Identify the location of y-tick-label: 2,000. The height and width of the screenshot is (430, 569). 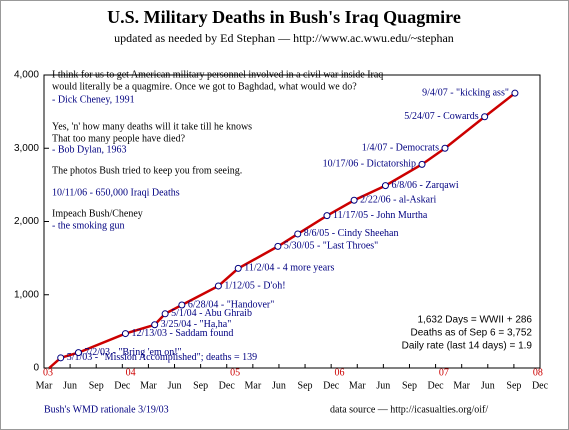
(26, 221).